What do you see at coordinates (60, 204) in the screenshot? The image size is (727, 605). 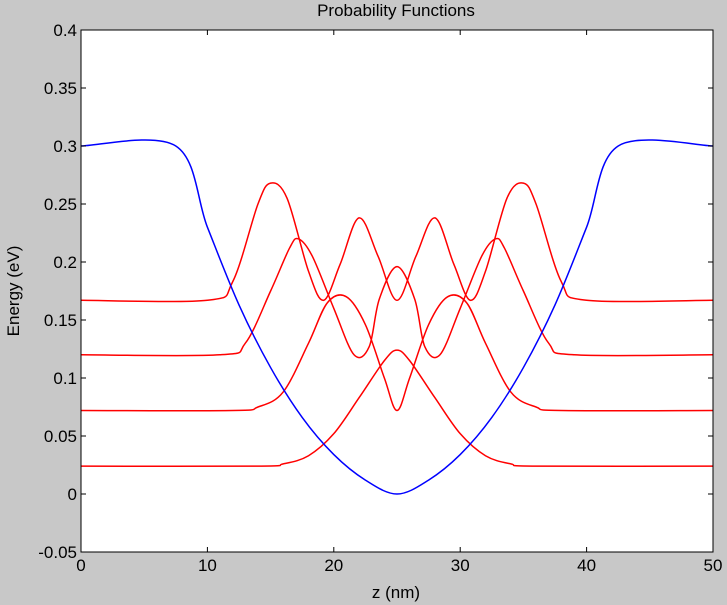 I see `y-tick-label: 0.25` at bounding box center [60, 204].